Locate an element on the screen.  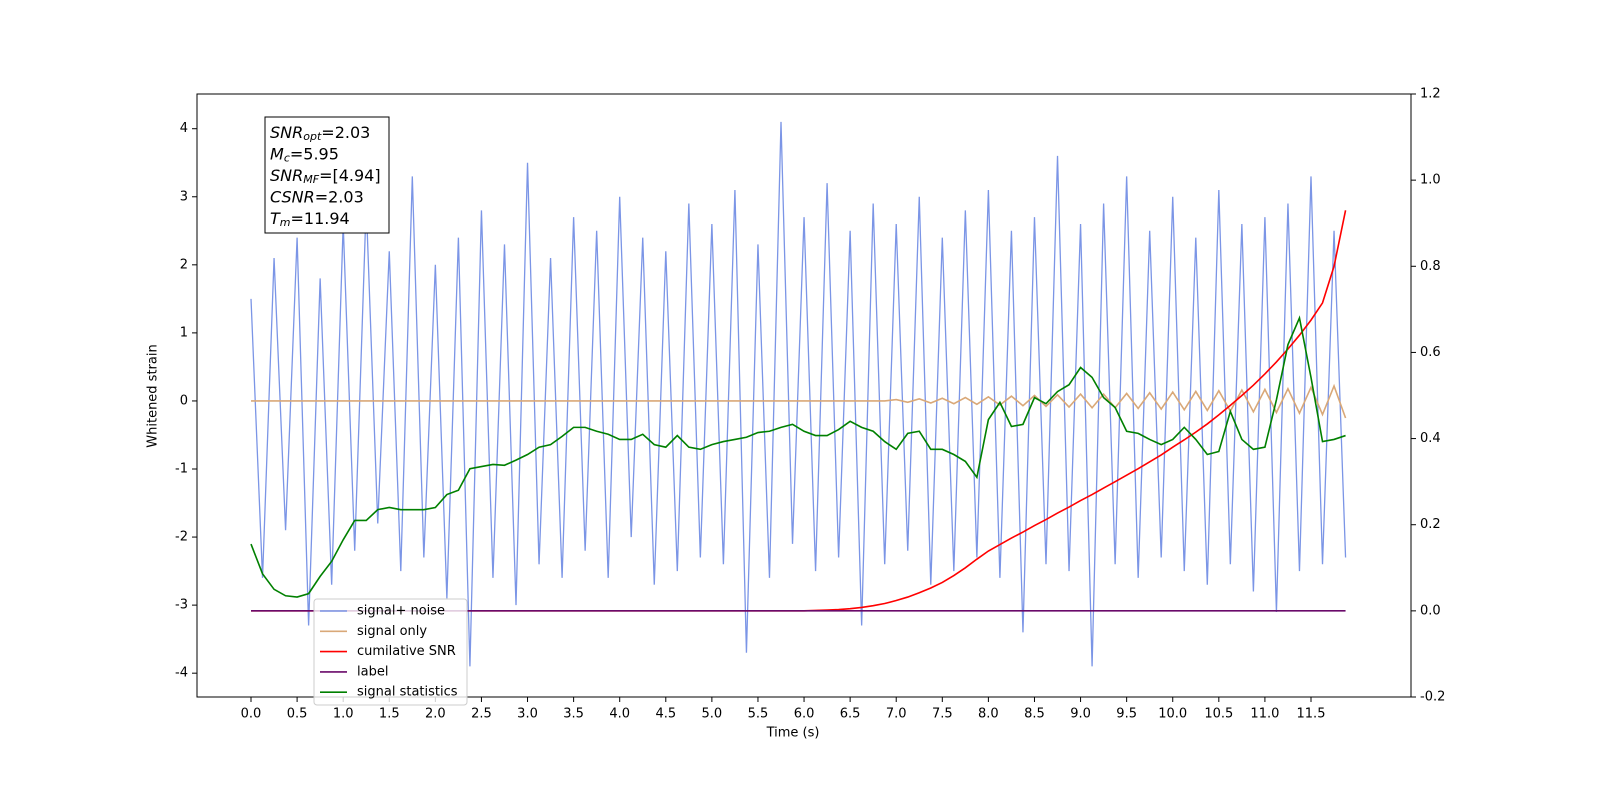
y-axis-label: Whitened strain is located at coordinates (153, 395).